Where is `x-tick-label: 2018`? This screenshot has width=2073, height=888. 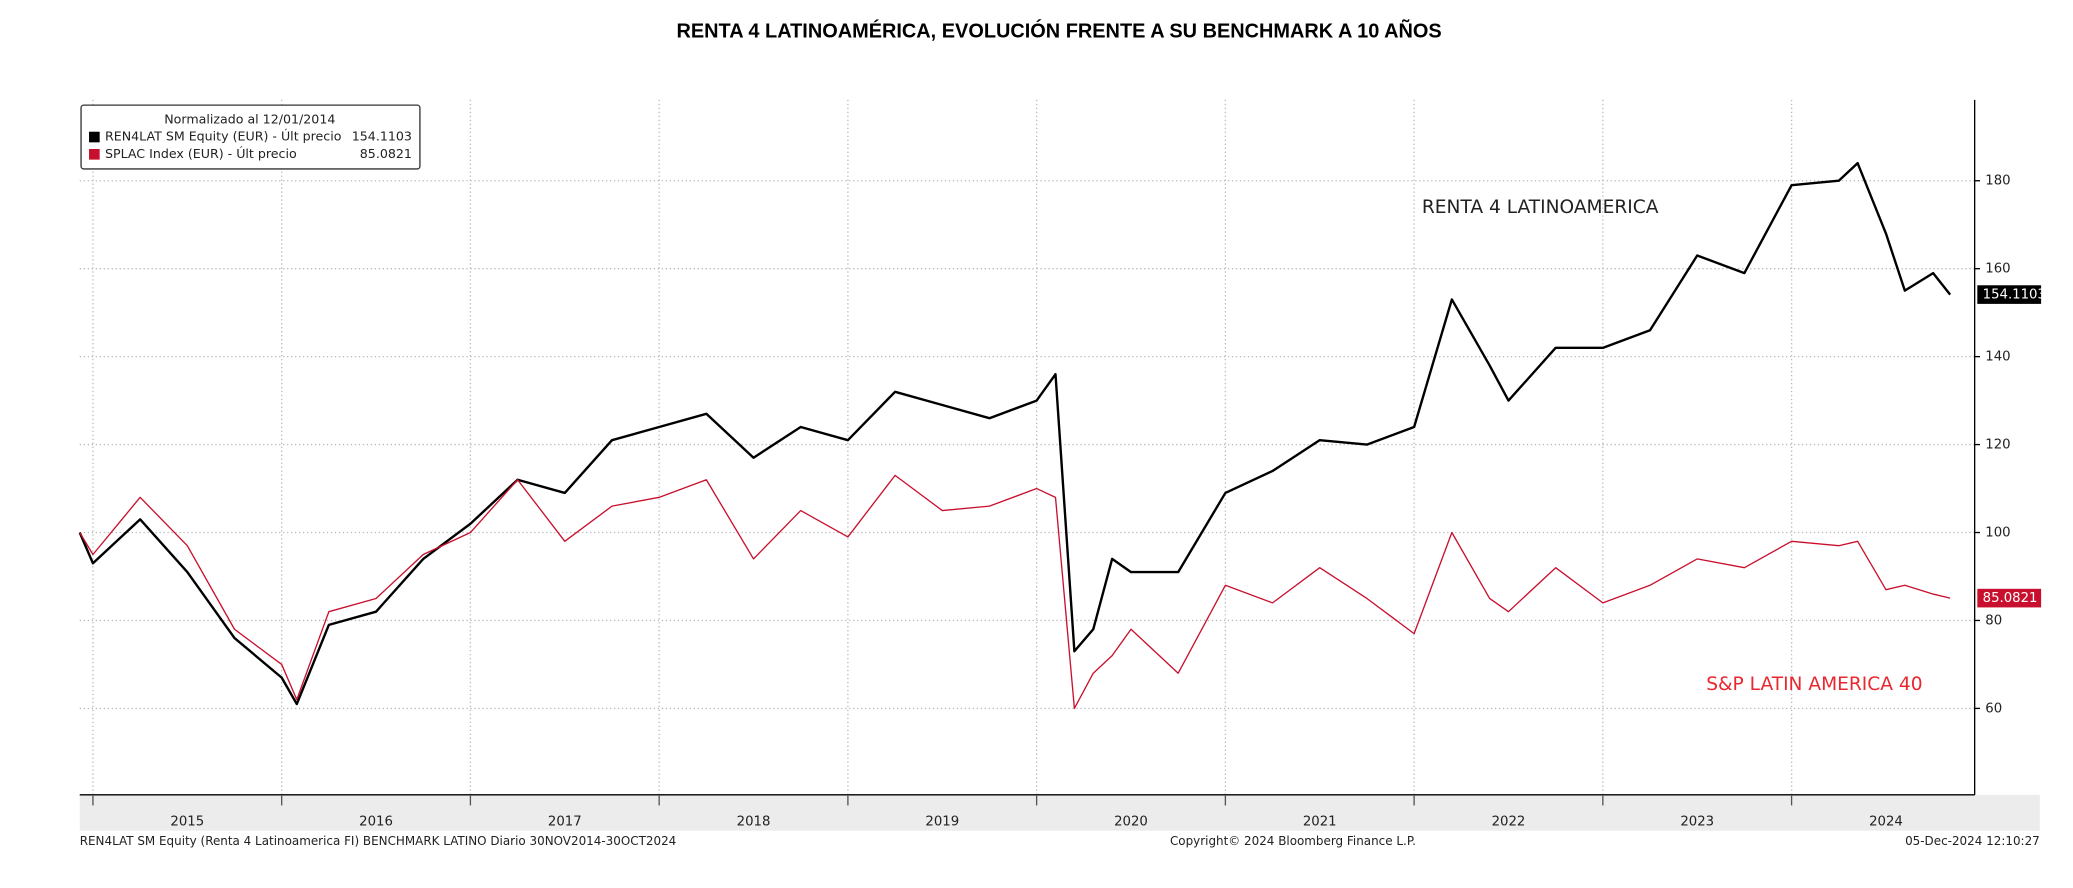
x-tick-label: 2018 is located at coordinates (754, 821).